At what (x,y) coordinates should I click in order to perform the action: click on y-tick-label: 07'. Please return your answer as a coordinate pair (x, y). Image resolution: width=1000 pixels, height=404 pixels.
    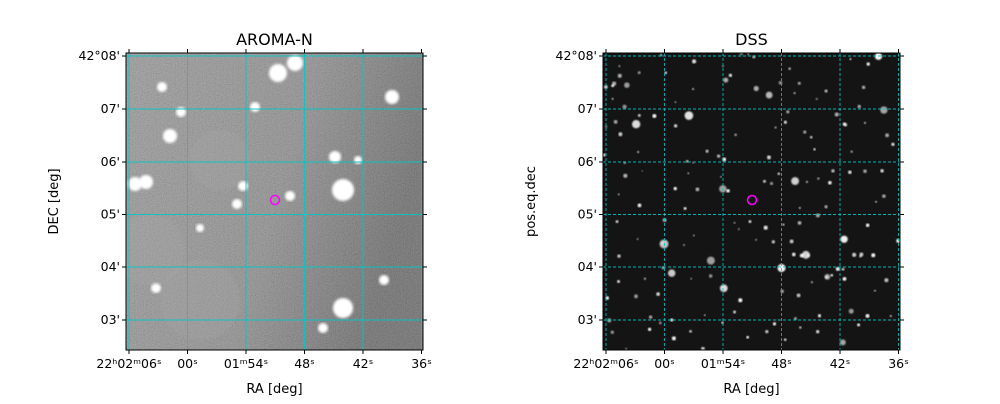
    Looking at the image, I should click on (587, 108).